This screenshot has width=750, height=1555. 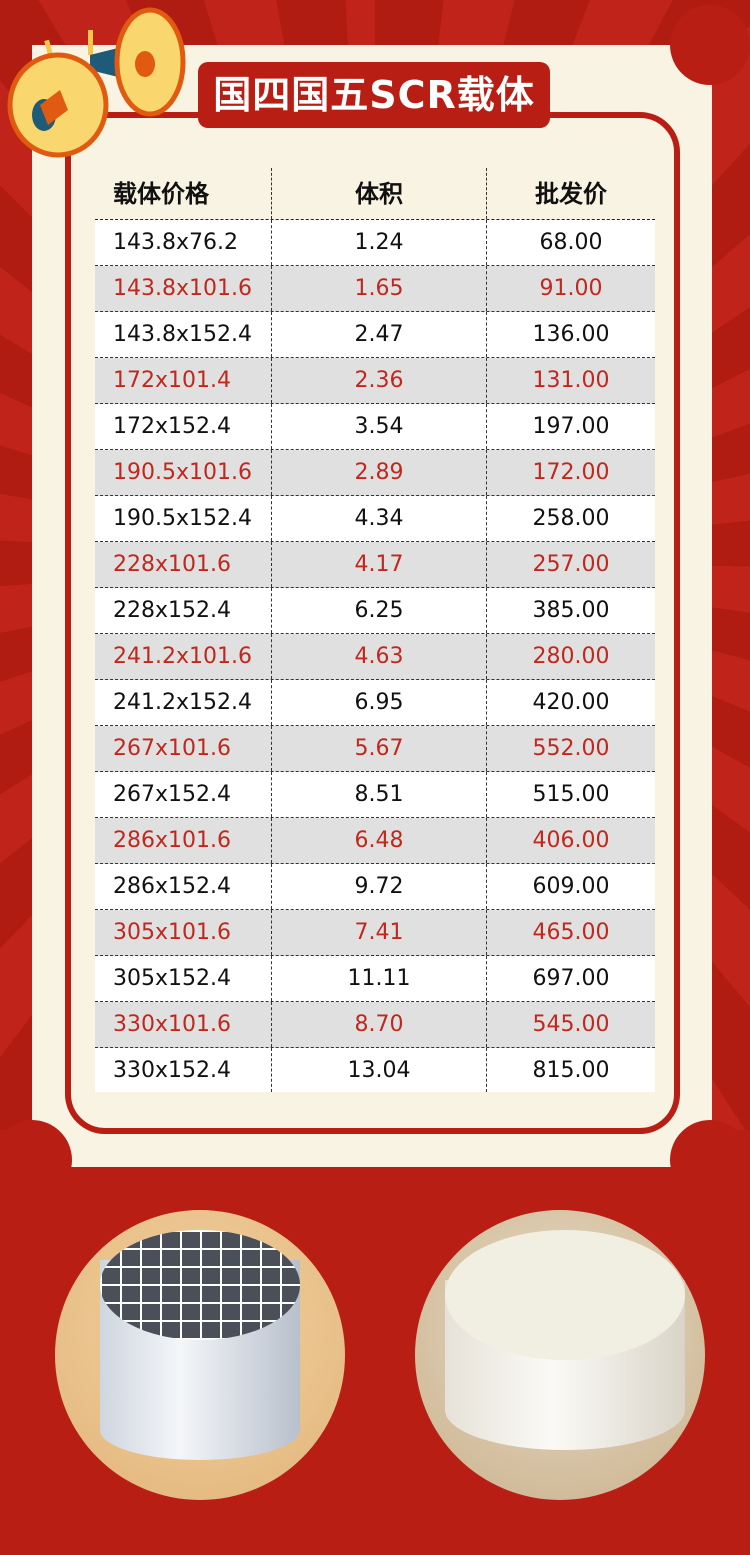 I want to click on cell-volume: 6.25, so click(x=379, y=610).